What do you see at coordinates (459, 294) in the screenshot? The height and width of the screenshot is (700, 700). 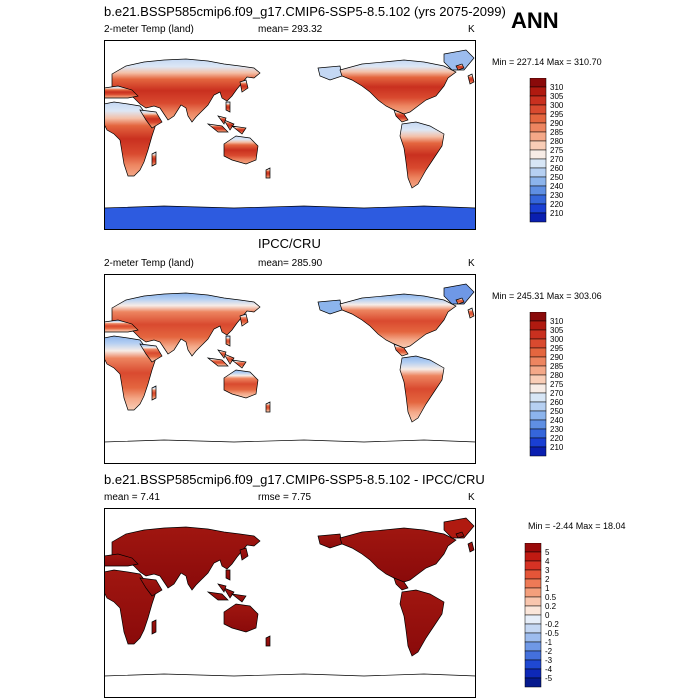 I see `land-greenland` at bounding box center [459, 294].